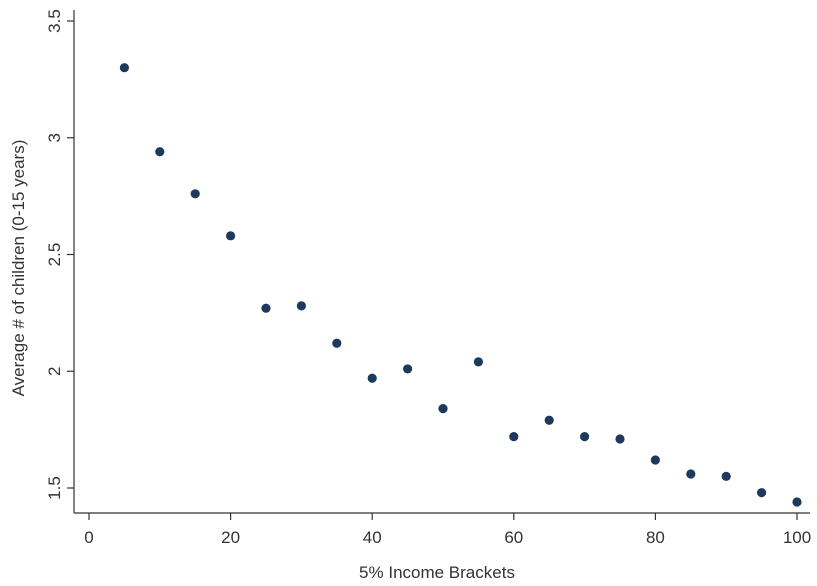 This screenshot has height=586, width=817. What do you see at coordinates (372, 537) in the screenshot?
I see `x-tick-label: 40` at bounding box center [372, 537].